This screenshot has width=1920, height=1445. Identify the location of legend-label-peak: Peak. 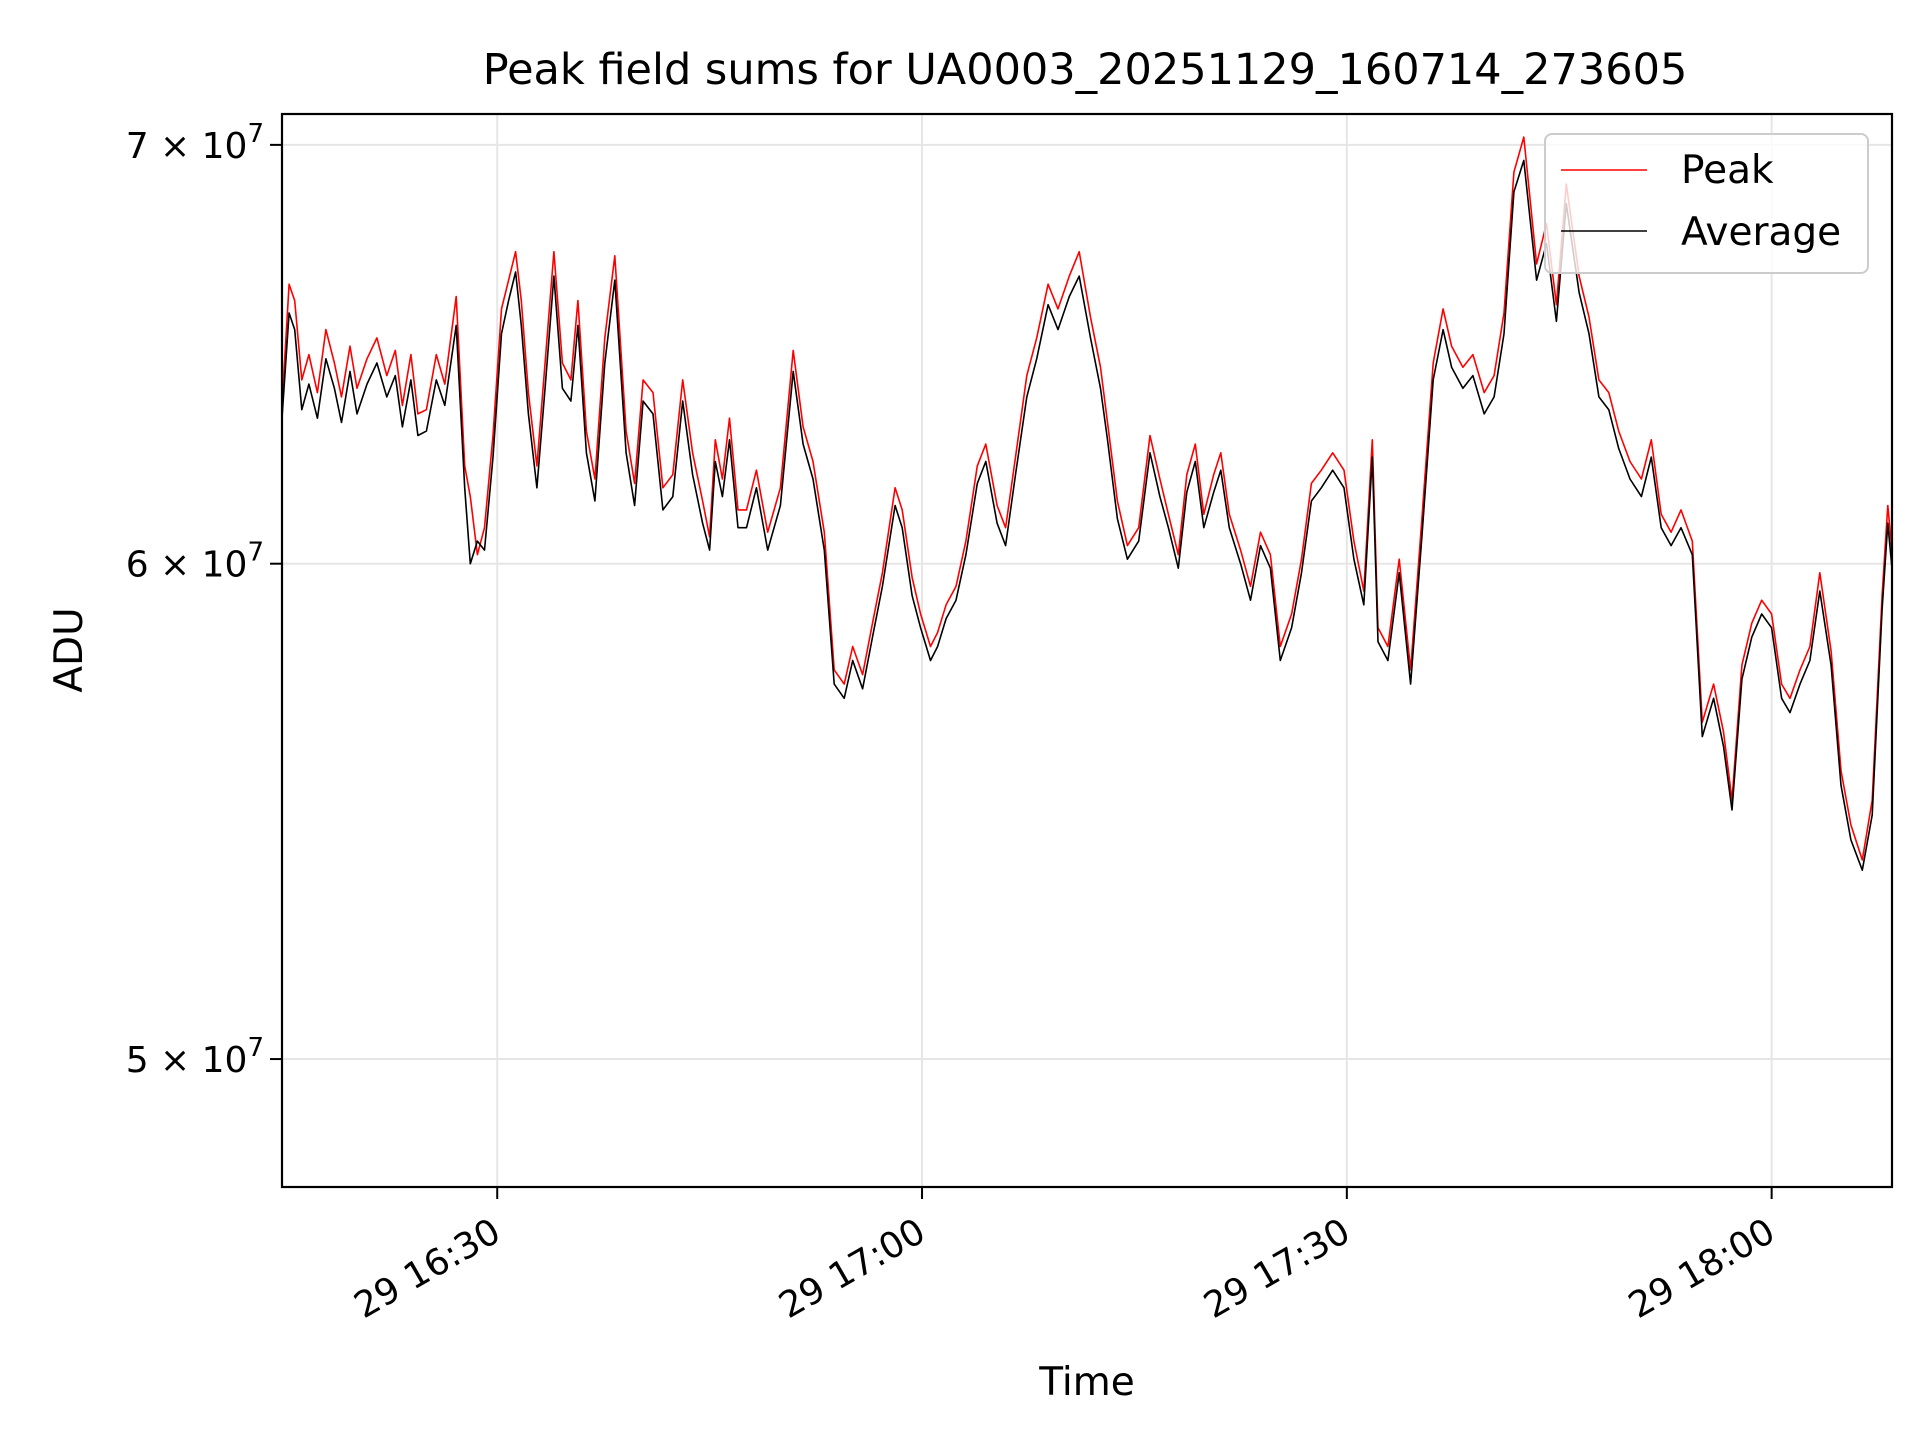
(1727, 170).